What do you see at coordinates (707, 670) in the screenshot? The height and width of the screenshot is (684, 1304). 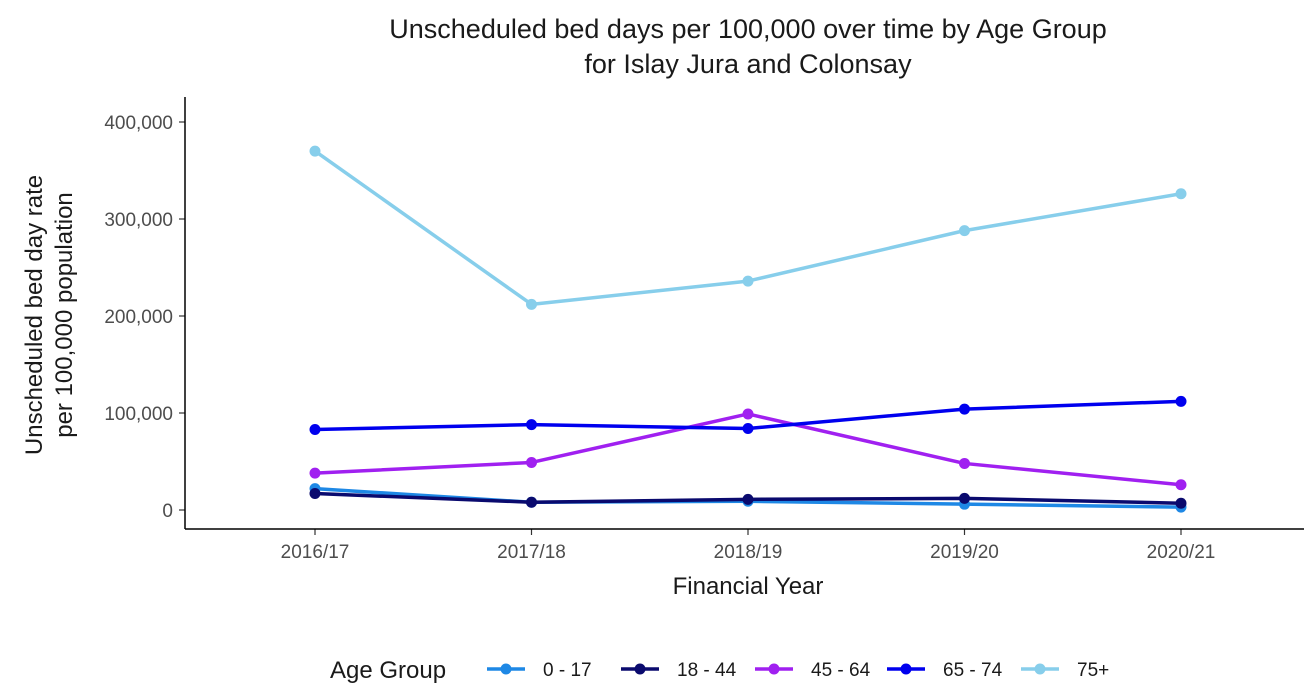 I see `legend-label: 18 - 44` at bounding box center [707, 670].